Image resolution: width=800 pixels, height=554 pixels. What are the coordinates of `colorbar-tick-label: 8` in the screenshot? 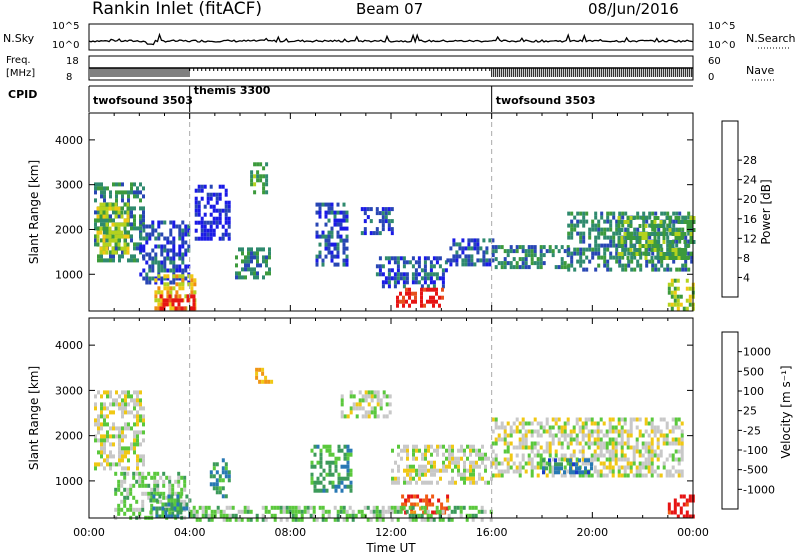 It's located at (746, 258).